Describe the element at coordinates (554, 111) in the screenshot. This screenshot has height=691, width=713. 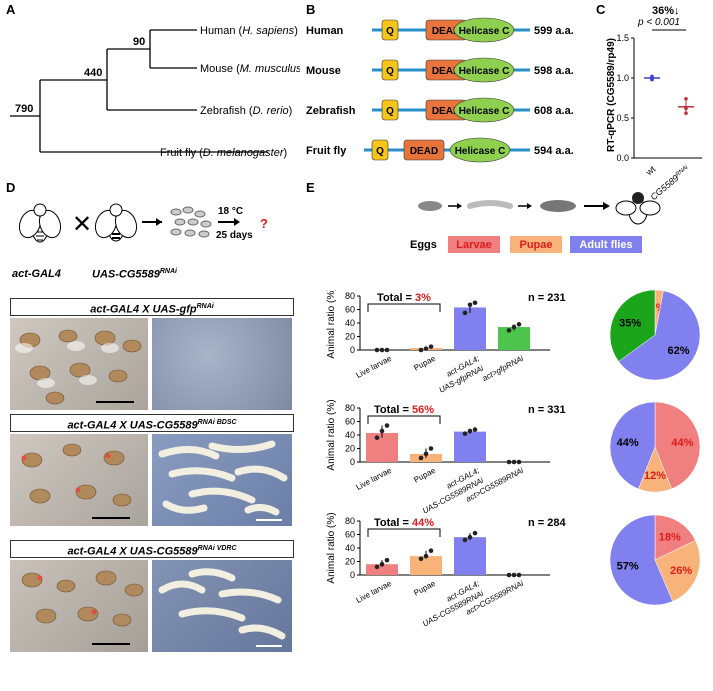
I see `protein-length: 608 a.a.` at that location.